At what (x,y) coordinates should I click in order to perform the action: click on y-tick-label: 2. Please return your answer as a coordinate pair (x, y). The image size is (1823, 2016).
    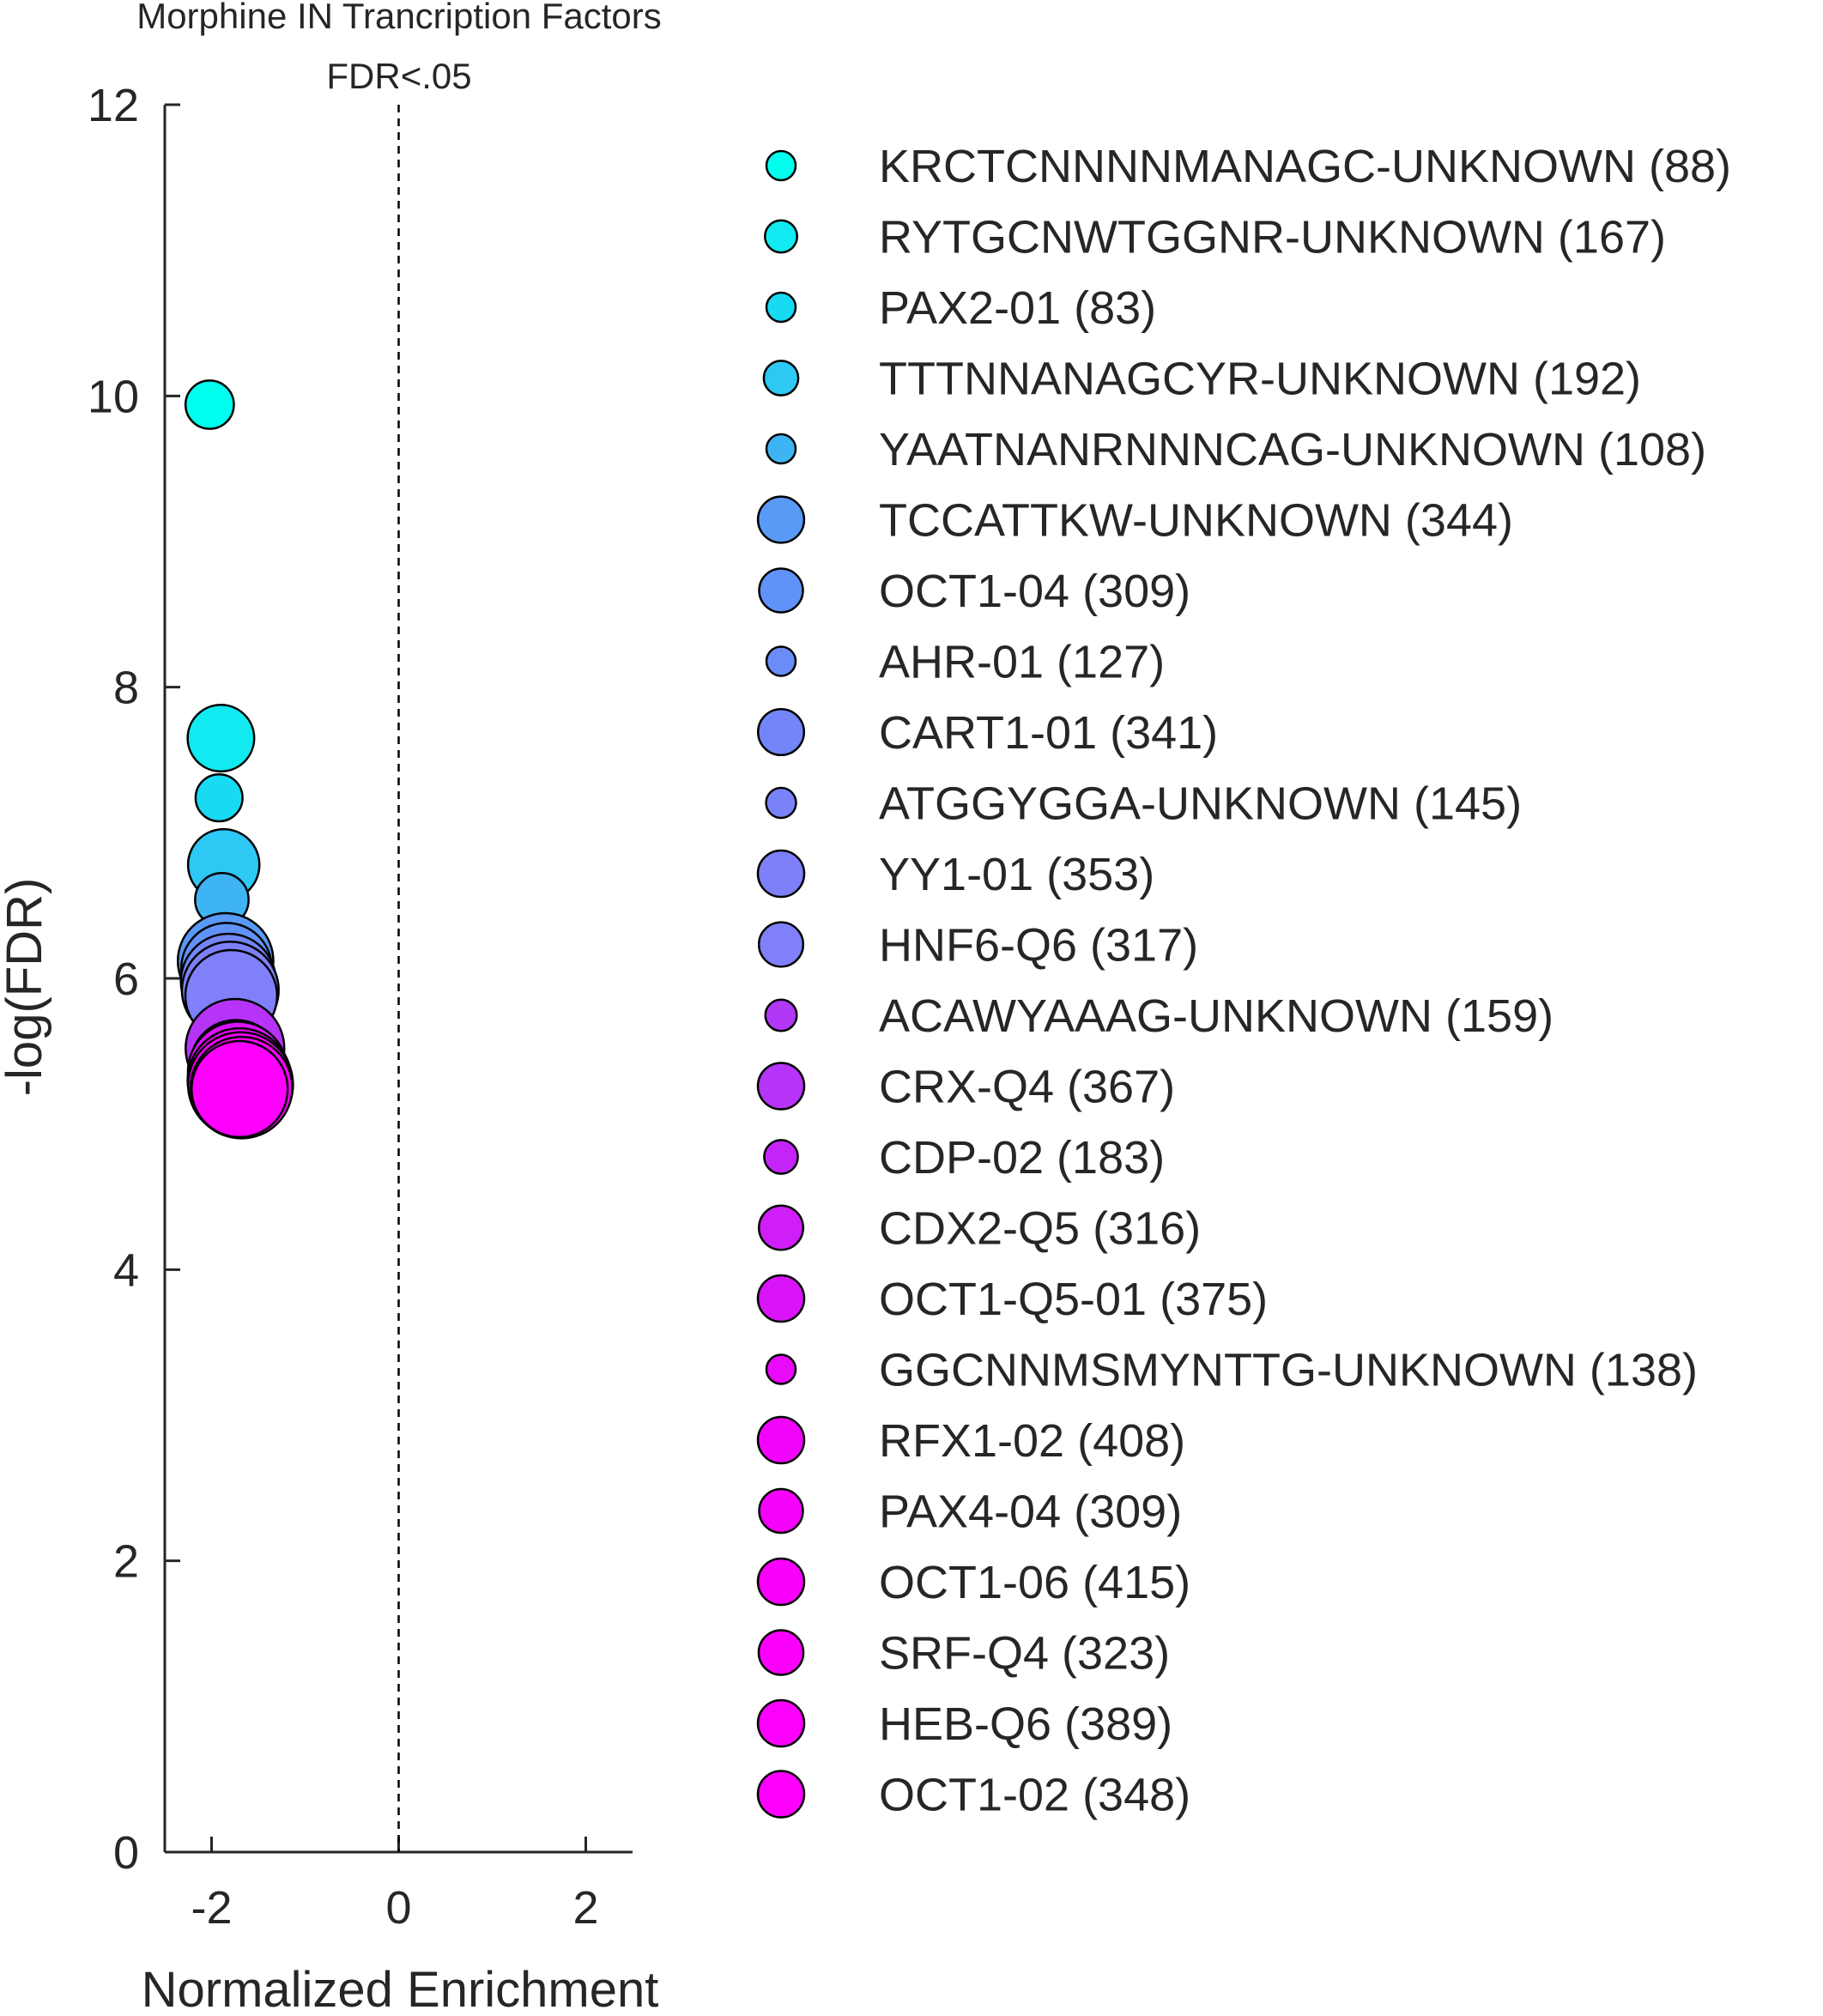
    Looking at the image, I should click on (126, 1562).